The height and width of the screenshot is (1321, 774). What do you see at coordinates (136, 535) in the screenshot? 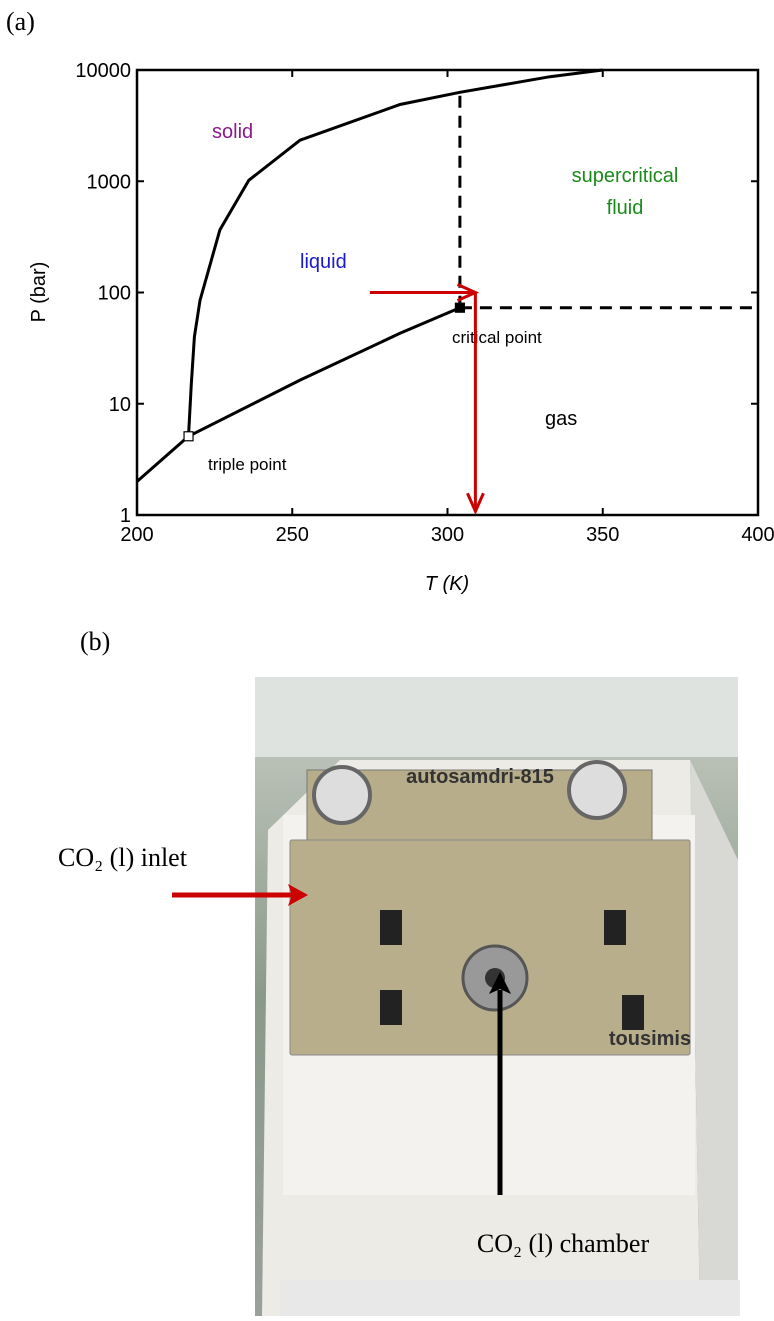
I see `x-tick-label: 200` at bounding box center [136, 535].